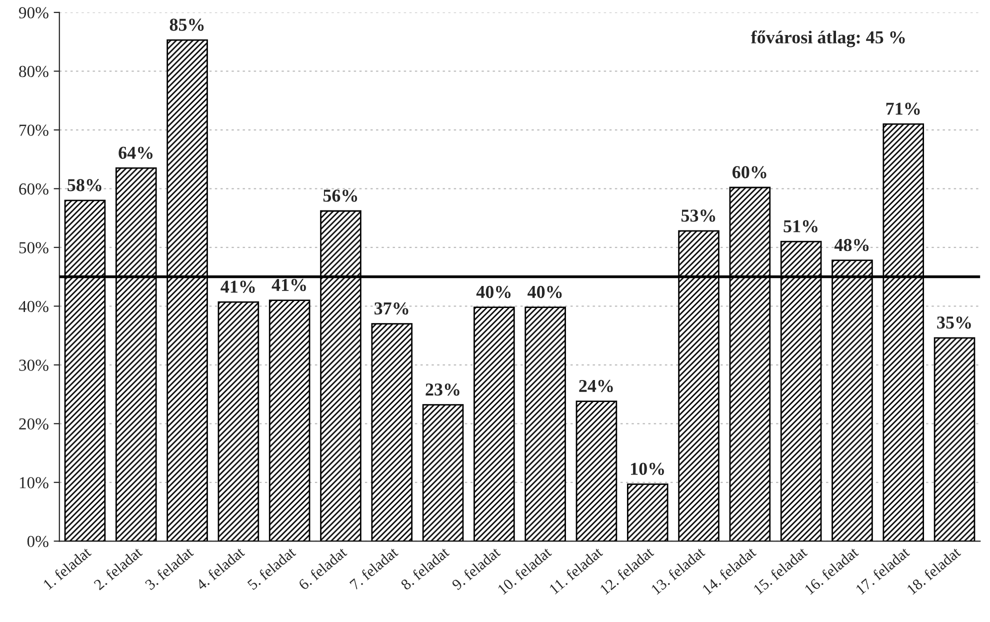 This screenshot has height=622, width=990. I want to click on y-tick-label: 10%, so click(34, 482).